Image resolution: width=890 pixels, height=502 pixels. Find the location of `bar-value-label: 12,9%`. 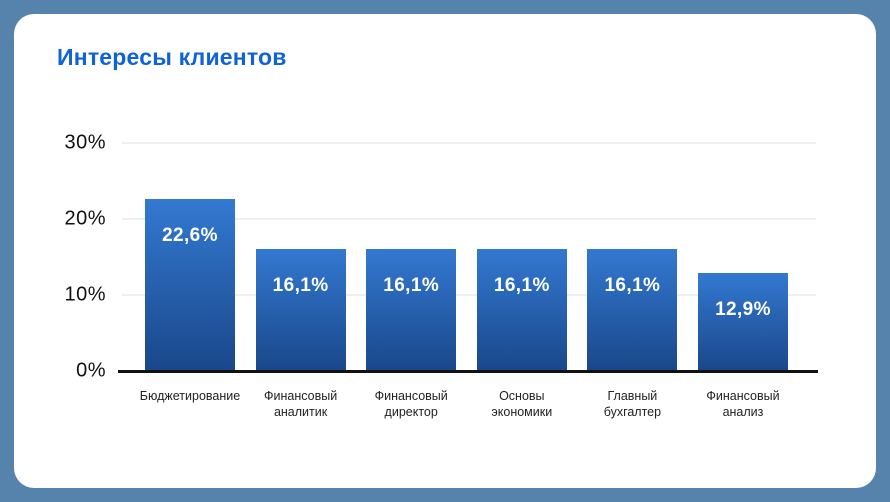

bar-value-label: 12,9% is located at coordinates (743, 309).